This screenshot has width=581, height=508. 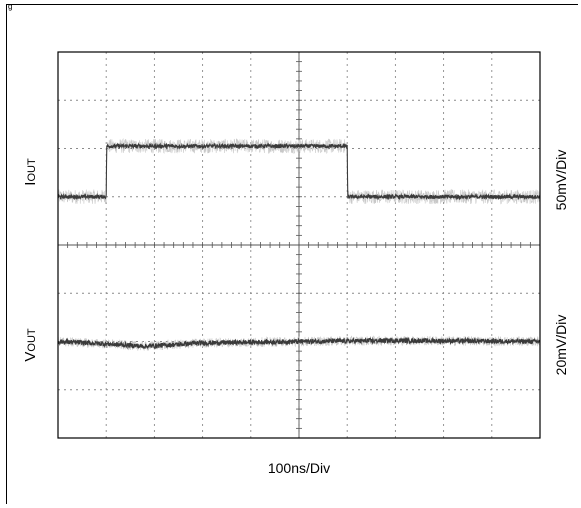 What do you see at coordinates (299, 171) in the screenshot?
I see `iout-trace` at bounding box center [299, 171].